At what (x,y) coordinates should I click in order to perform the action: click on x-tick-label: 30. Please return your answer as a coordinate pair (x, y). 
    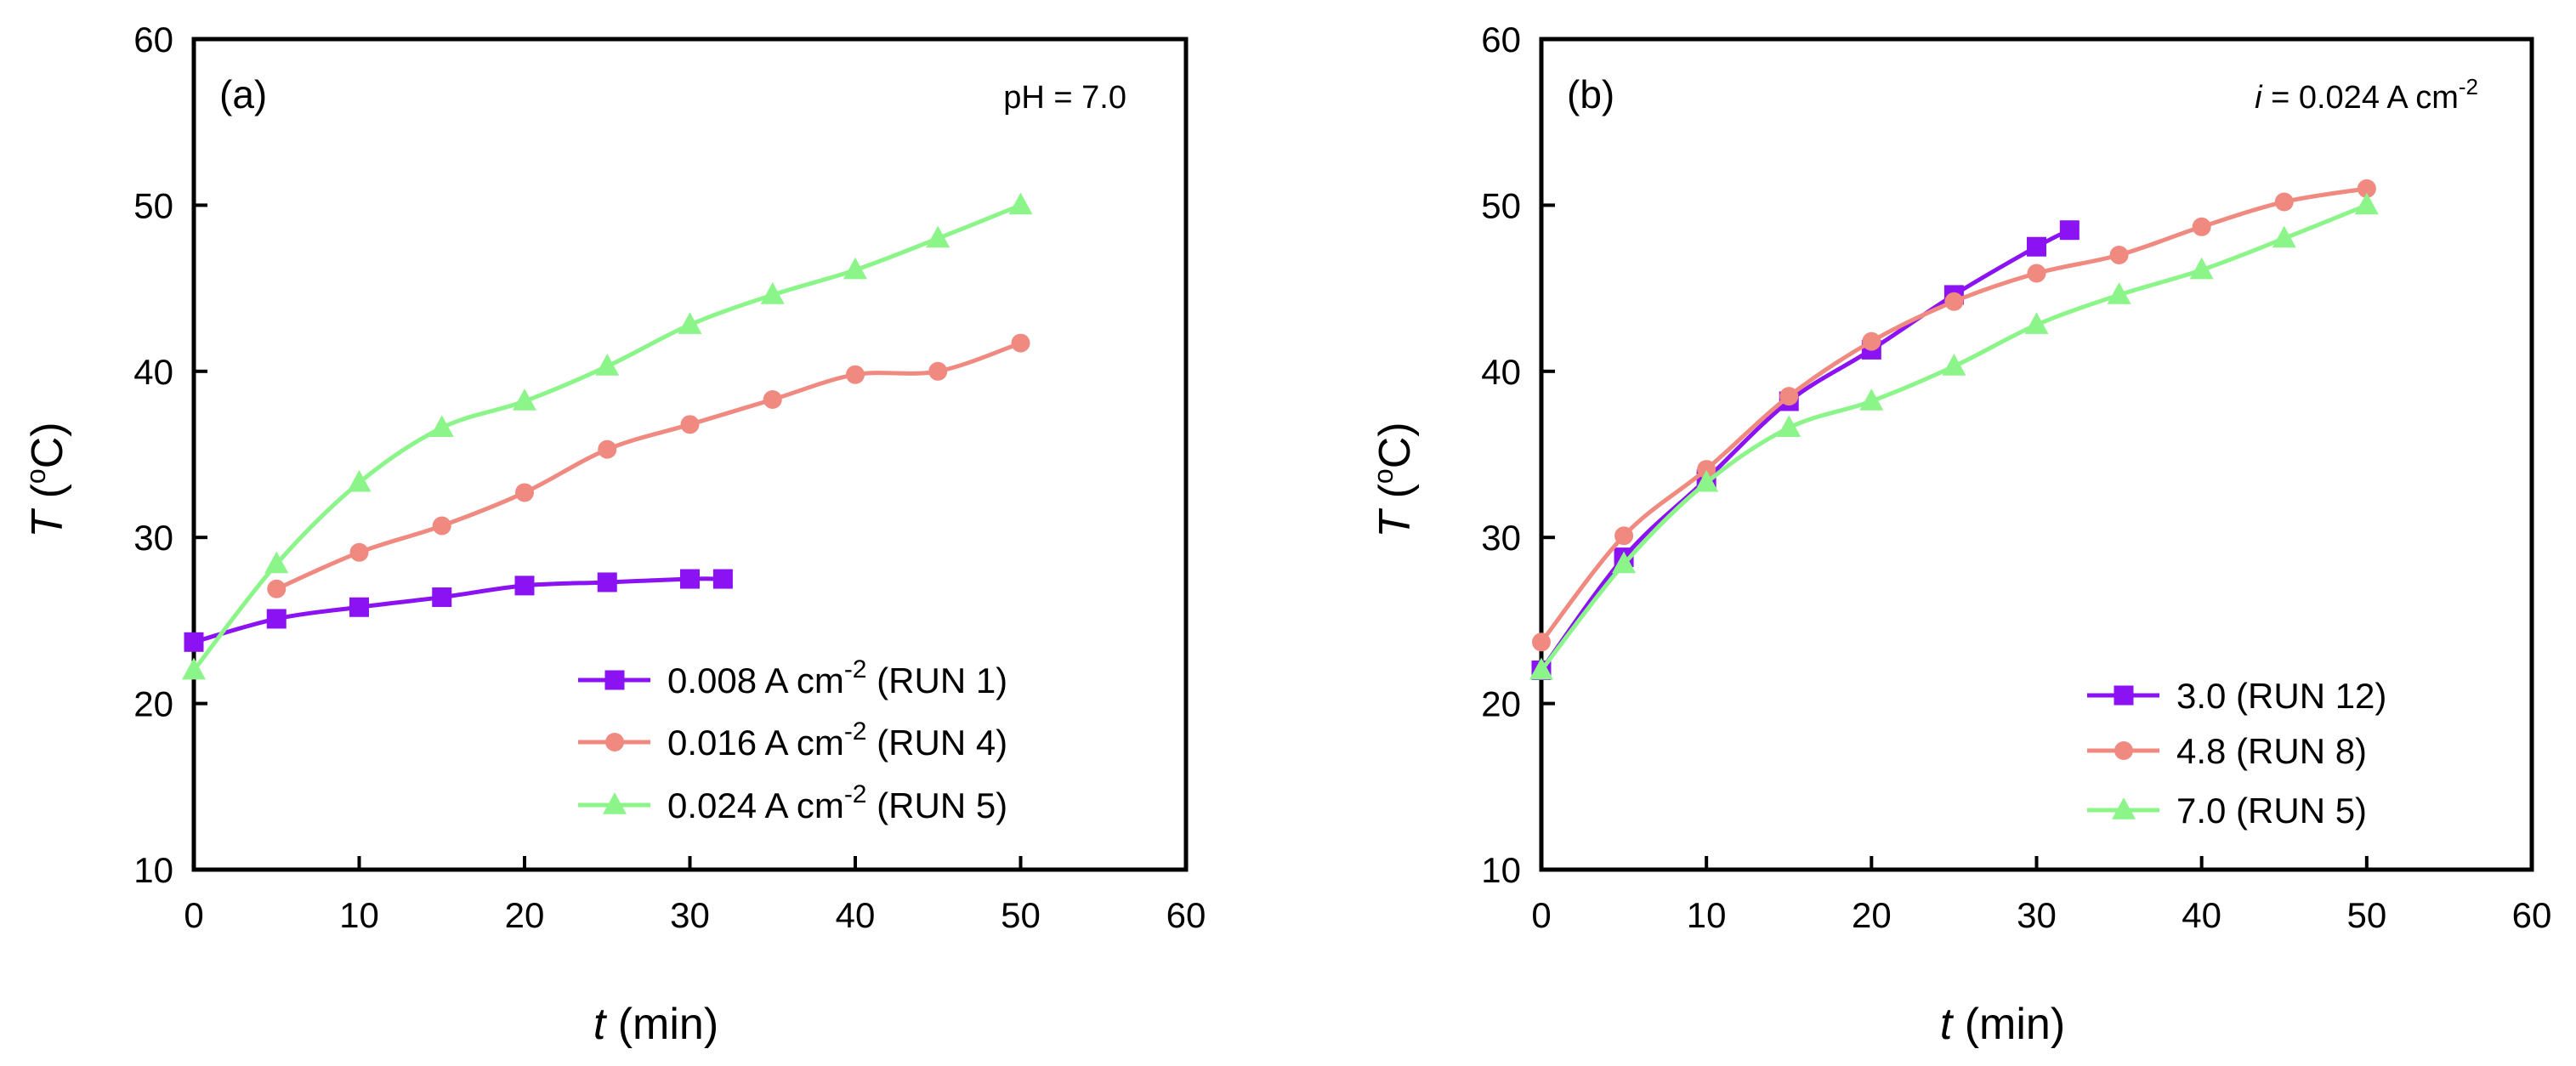
    Looking at the image, I should click on (2037, 915).